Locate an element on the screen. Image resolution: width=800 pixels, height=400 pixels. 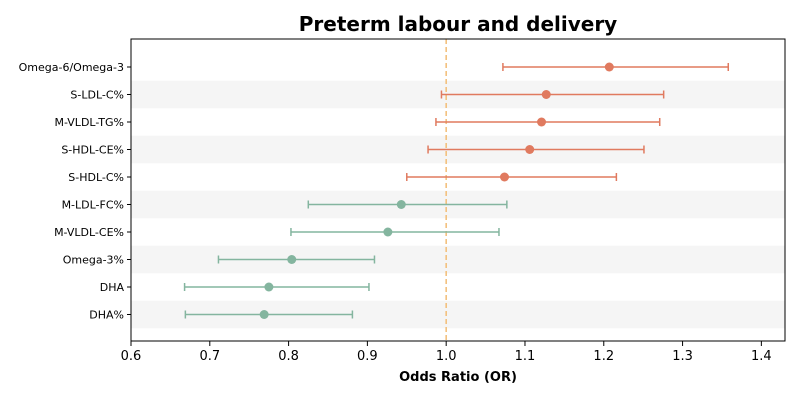
x-axis-ticks: 0.6 0.7 0.8 0.9 1.0 1.1 1.2 1.3 1.4 is located at coordinates (446, 352).